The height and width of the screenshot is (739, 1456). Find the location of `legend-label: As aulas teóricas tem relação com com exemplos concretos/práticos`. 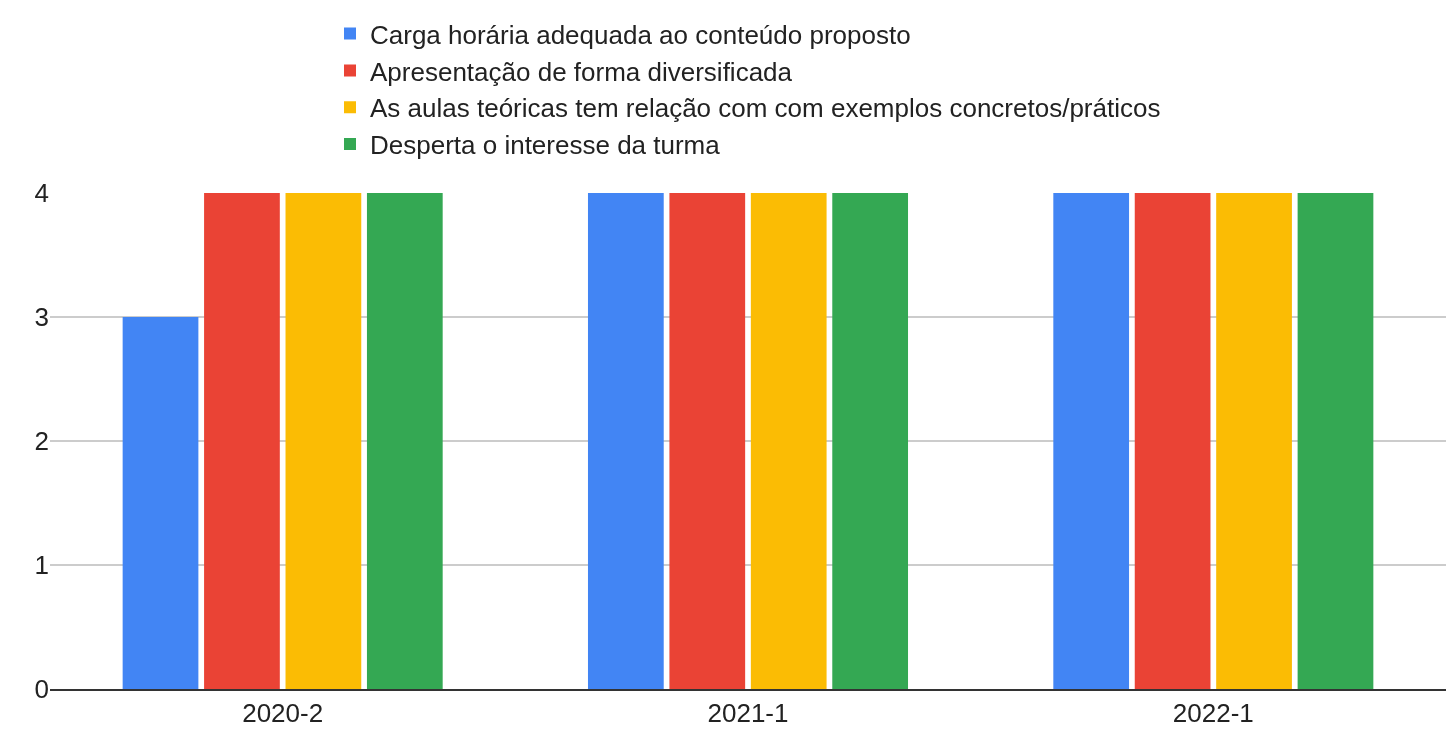

legend-label: As aulas teóricas tem relação com com exemplos concretos/práticos is located at coordinates (765, 108).